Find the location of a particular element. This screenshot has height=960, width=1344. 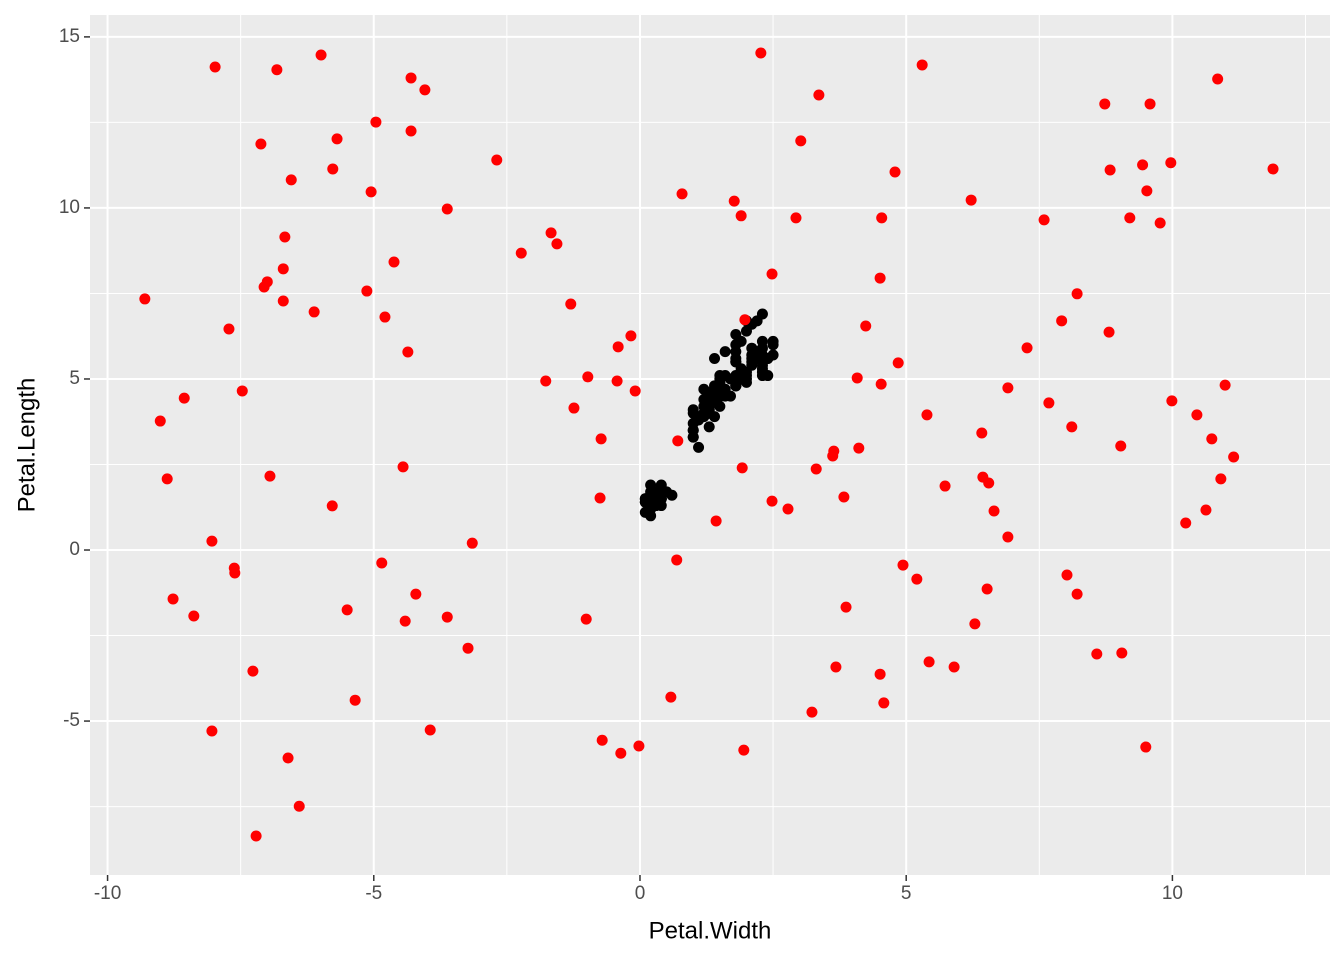

x-tick-label: -10 is located at coordinates (107, 893).